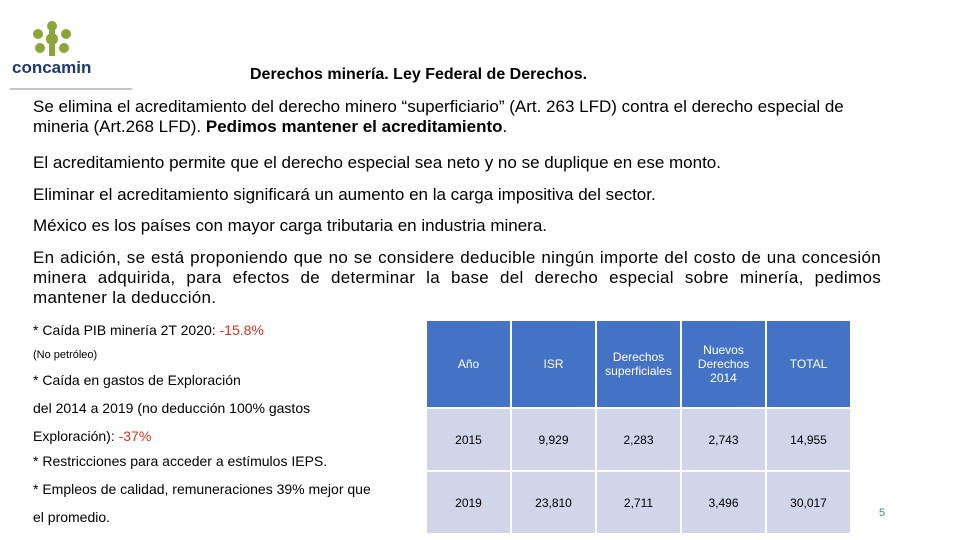 This screenshot has height=540, width=960. What do you see at coordinates (241, 330) in the screenshot?
I see `note-highlight: -15.8%` at bounding box center [241, 330].